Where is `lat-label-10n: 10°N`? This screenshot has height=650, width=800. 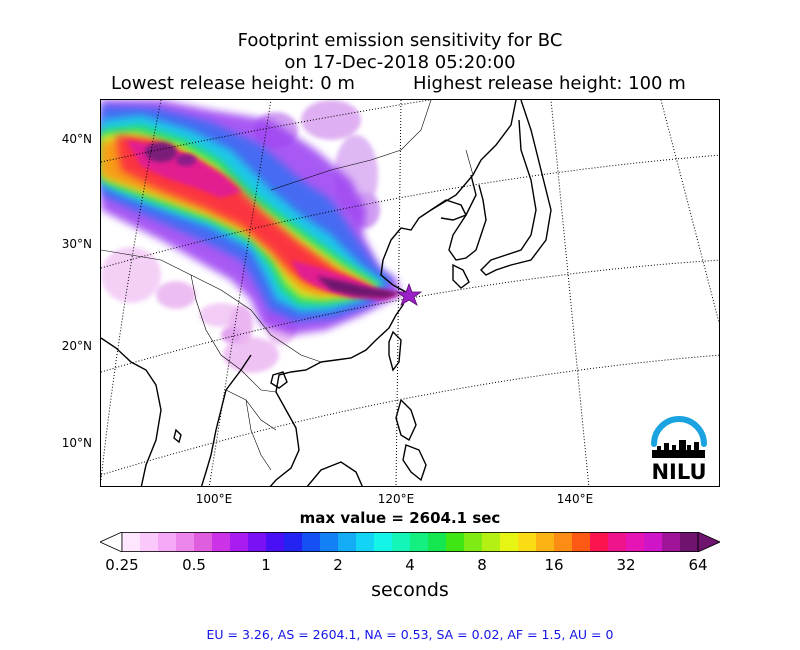
lat-label-10n: 10°N is located at coordinates (76, 443).